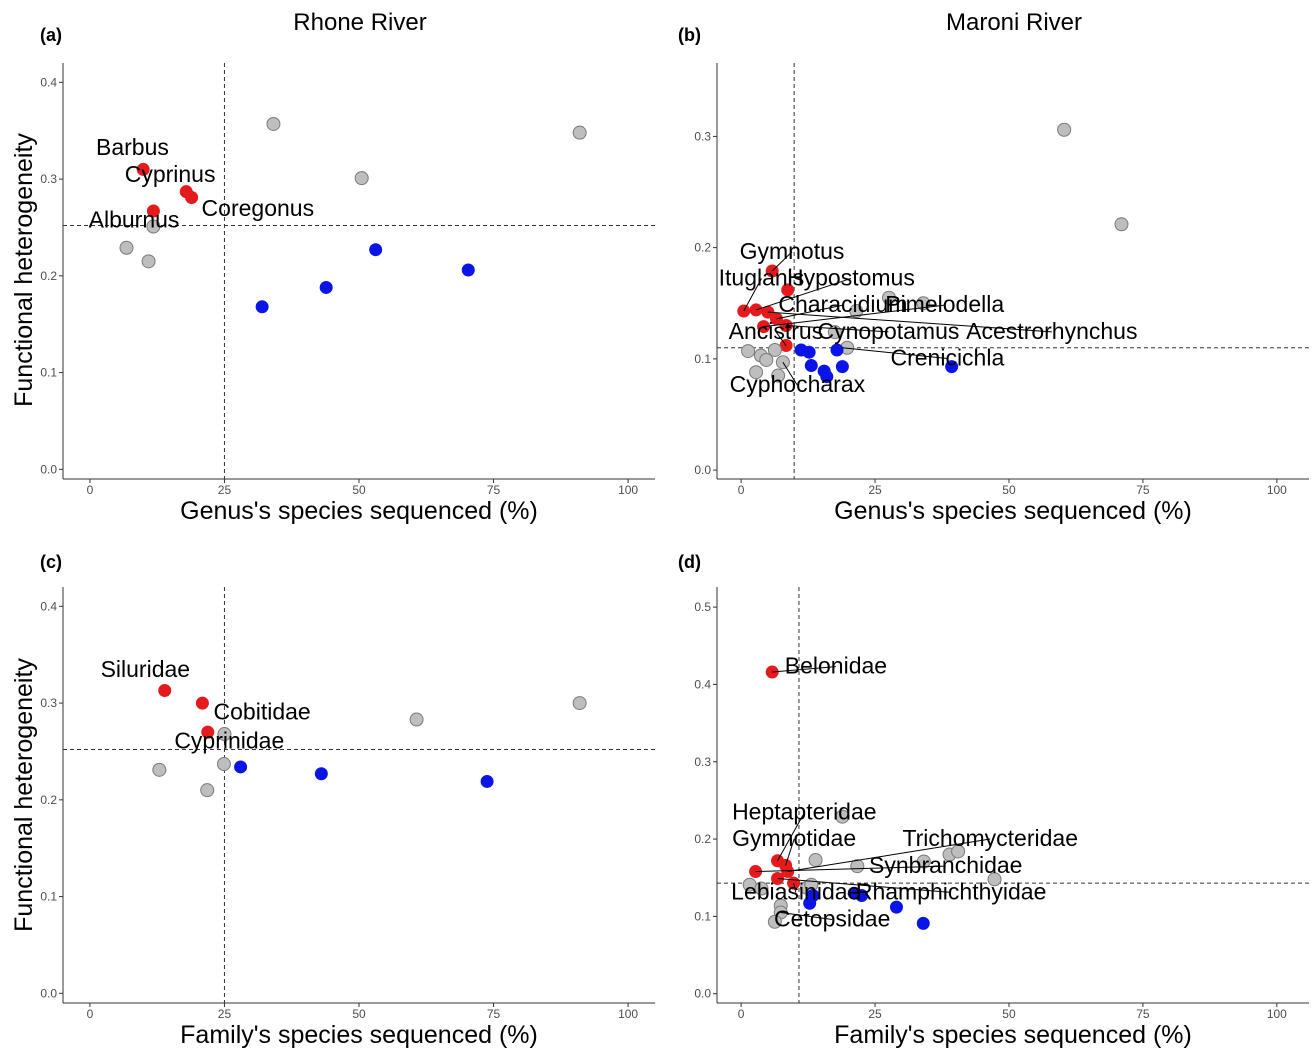  Describe the element at coordinates (51, 562) in the screenshot. I see `panel-tag: (c)` at that location.